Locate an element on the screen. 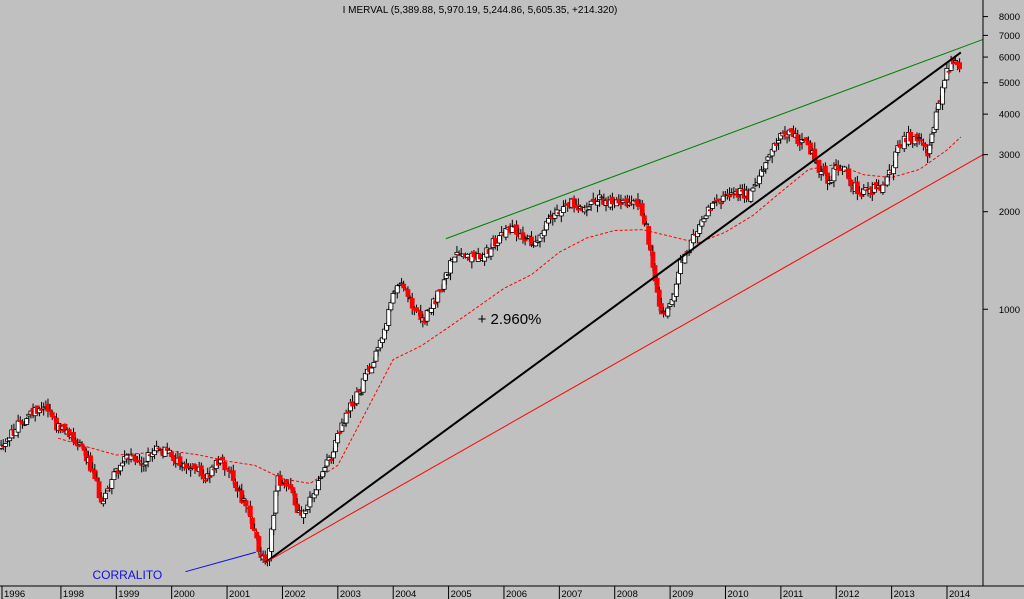  y-tick-label: 2000 is located at coordinates (1009, 212).